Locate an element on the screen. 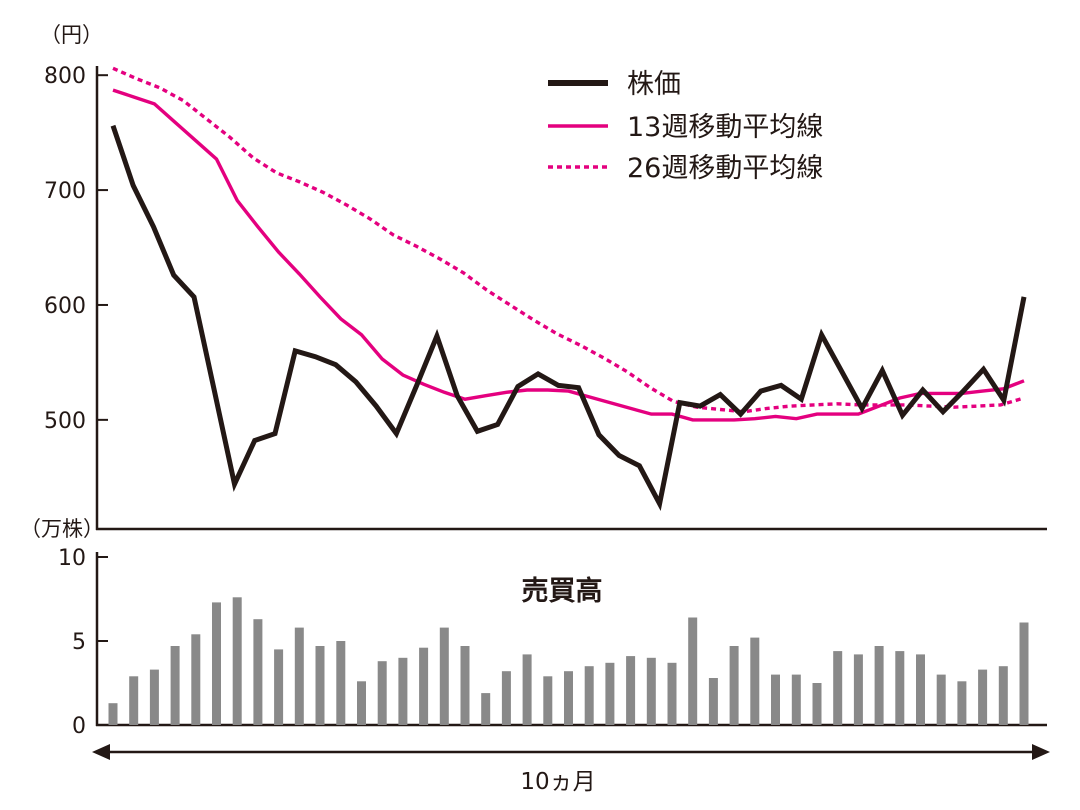 The height and width of the screenshot is (810, 1080). legend-label: 株価 is located at coordinates (654, 84).